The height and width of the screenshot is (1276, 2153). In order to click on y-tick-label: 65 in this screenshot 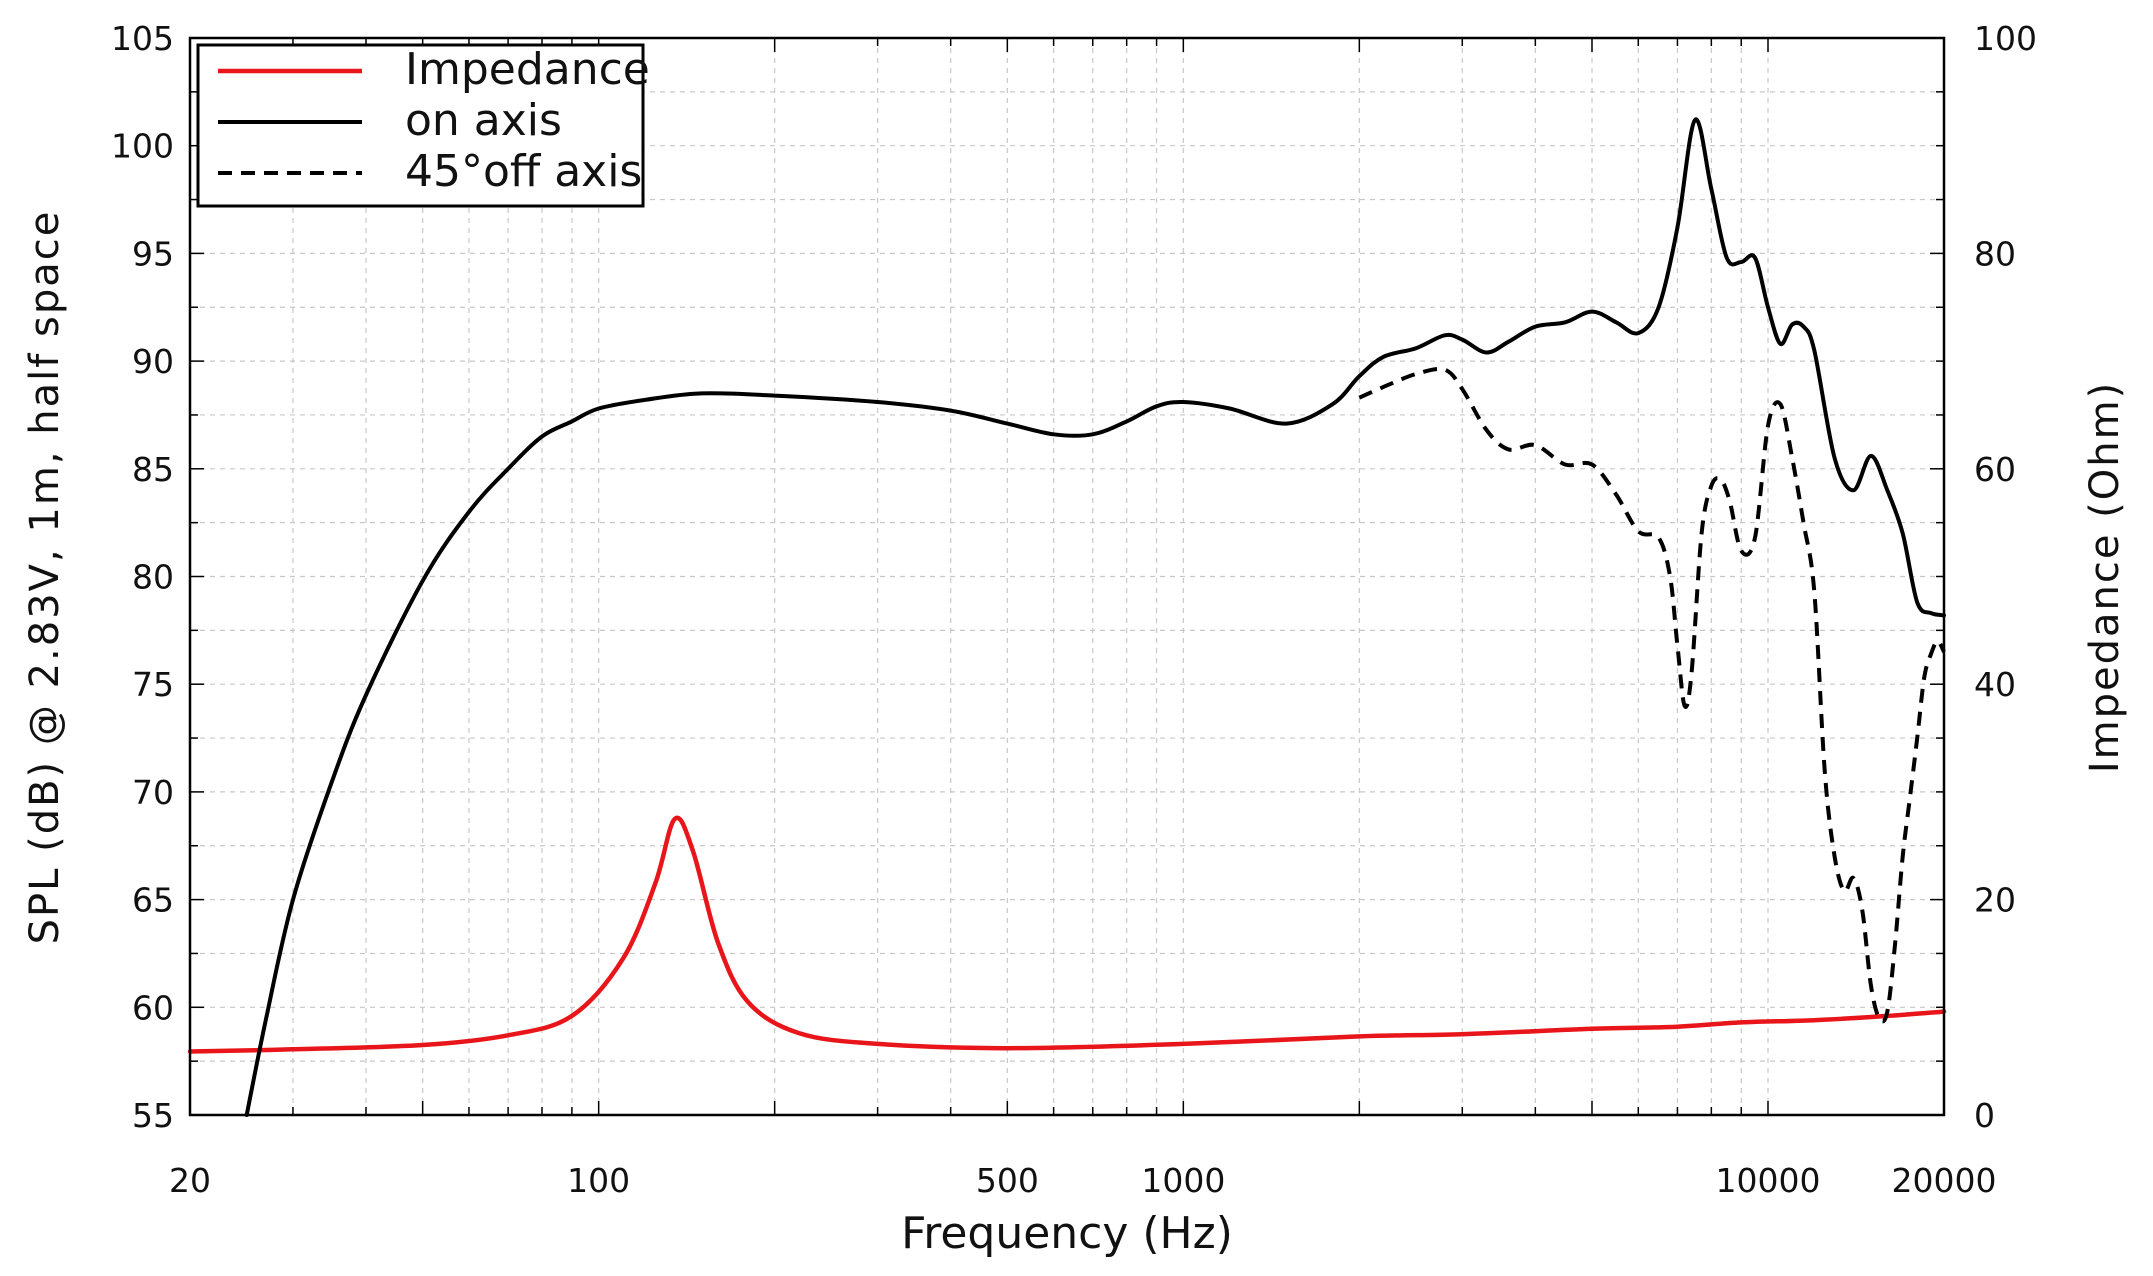, I will do `click(153, 900)`.